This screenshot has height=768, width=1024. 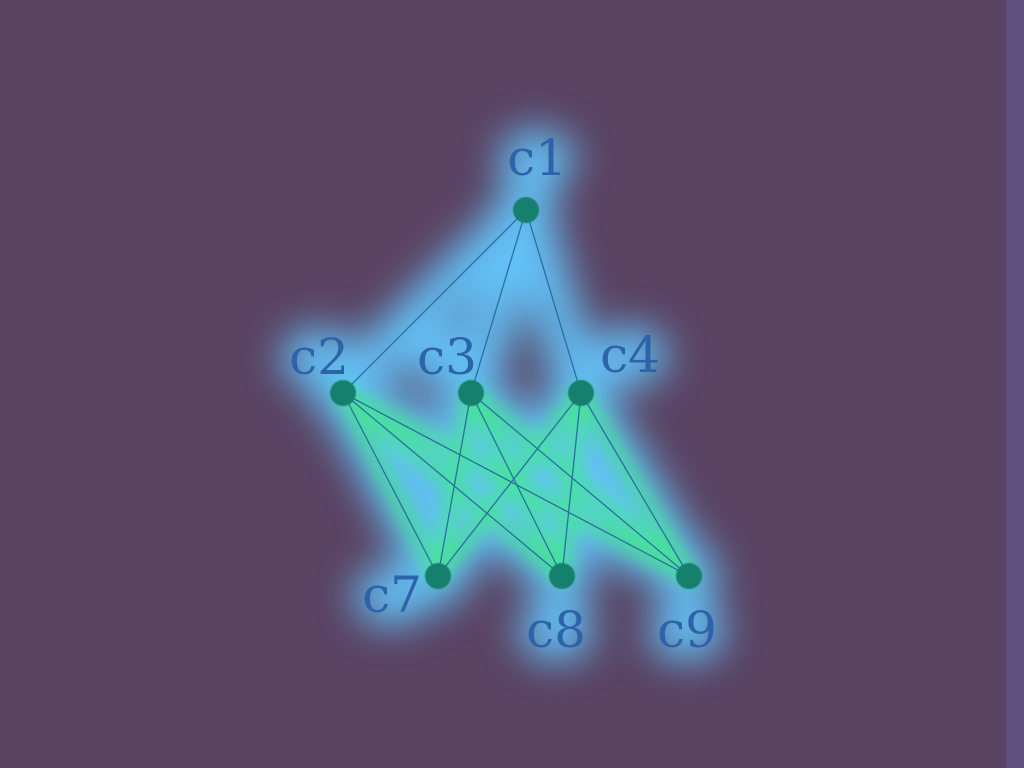 What do you see at coordinates (689, 576) in the screenshot?
I see `node-c9` at bounding box center [689, 576].